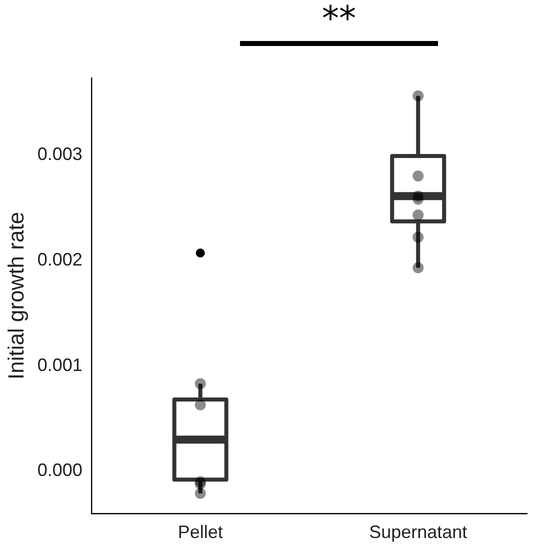  Describe the element at coordinates (200, 532) in the screenshot. I see `x-tick-label: Pellet` at that location.